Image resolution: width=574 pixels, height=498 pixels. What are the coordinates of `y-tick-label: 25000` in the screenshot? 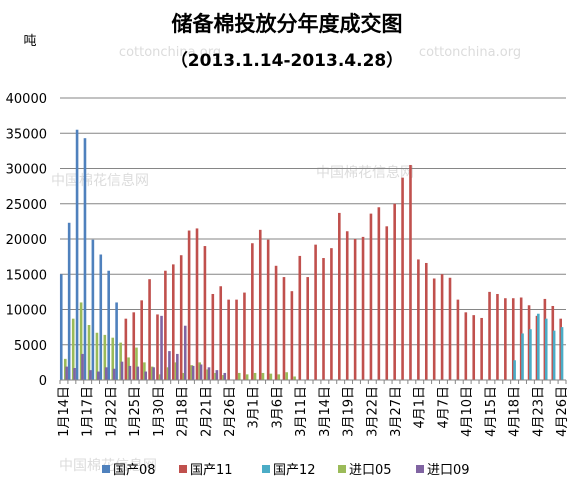 It's located at (26, 205).